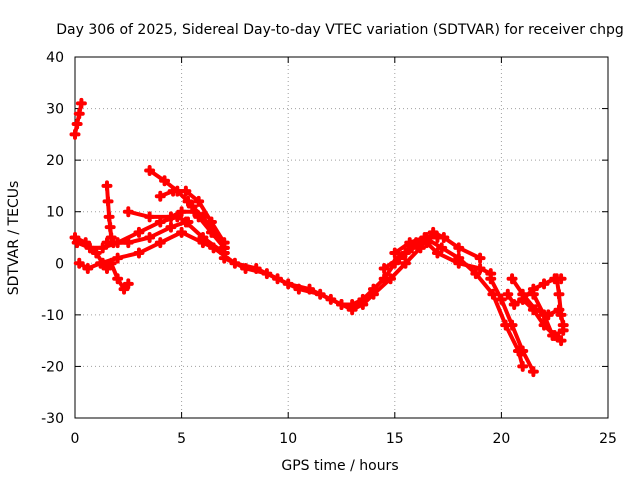  I want to click on series-s9, so click(208, 227).